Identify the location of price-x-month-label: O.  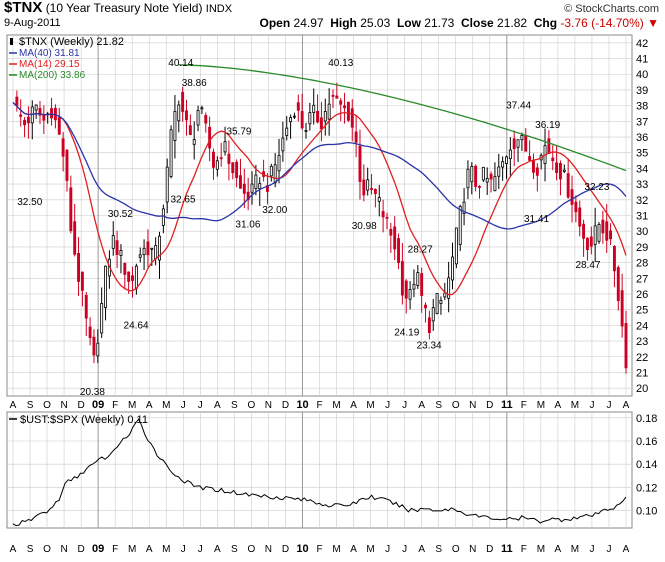
(456, 405).